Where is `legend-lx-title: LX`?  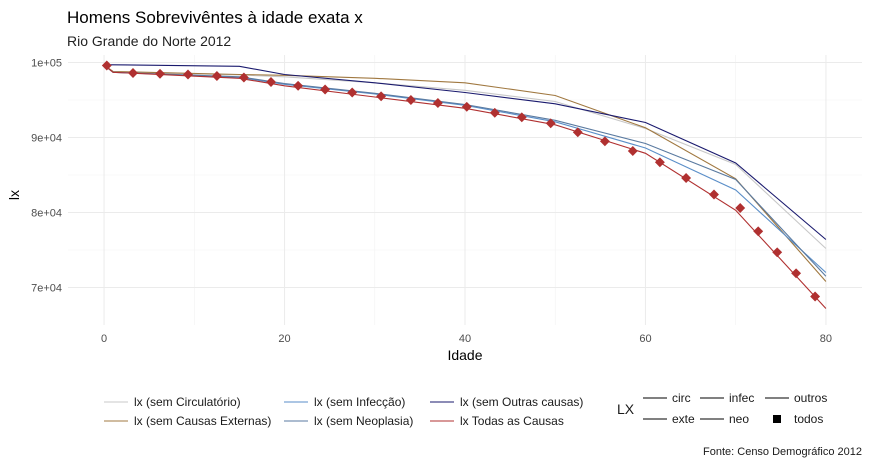
legend-lx-title: LX is located at coordinates (626, 409).